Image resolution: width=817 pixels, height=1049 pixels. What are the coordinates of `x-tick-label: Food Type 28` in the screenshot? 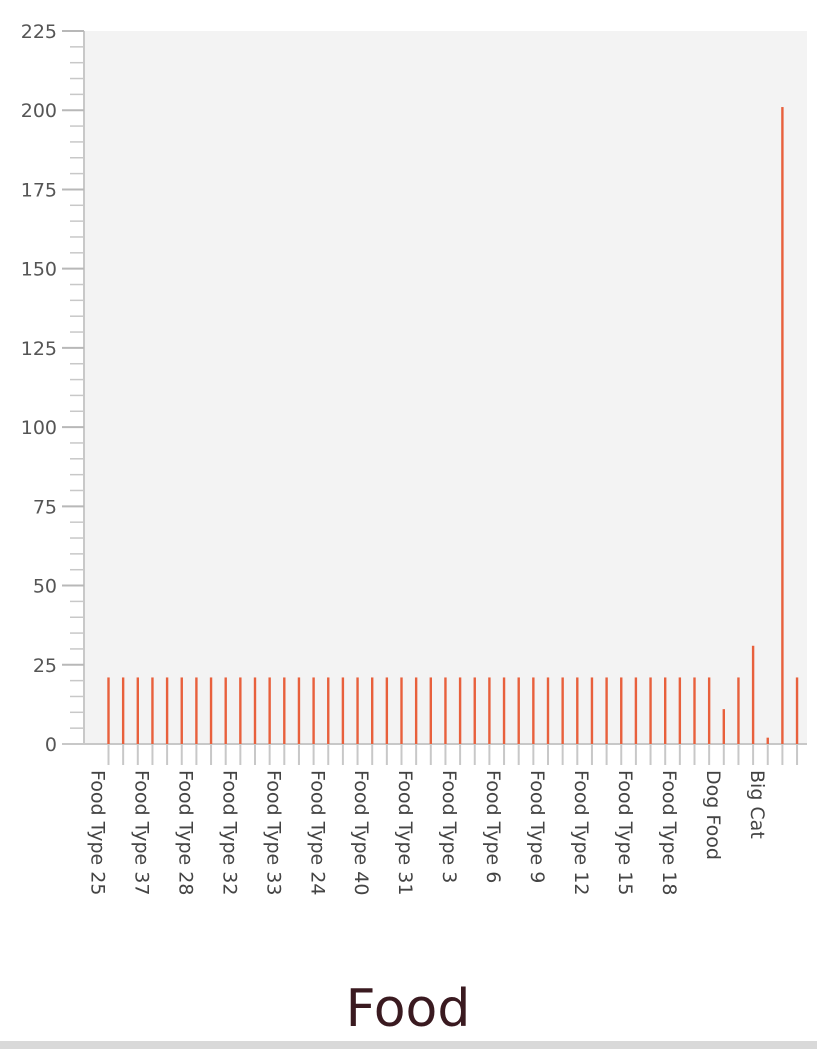 It's located at (185, 832).